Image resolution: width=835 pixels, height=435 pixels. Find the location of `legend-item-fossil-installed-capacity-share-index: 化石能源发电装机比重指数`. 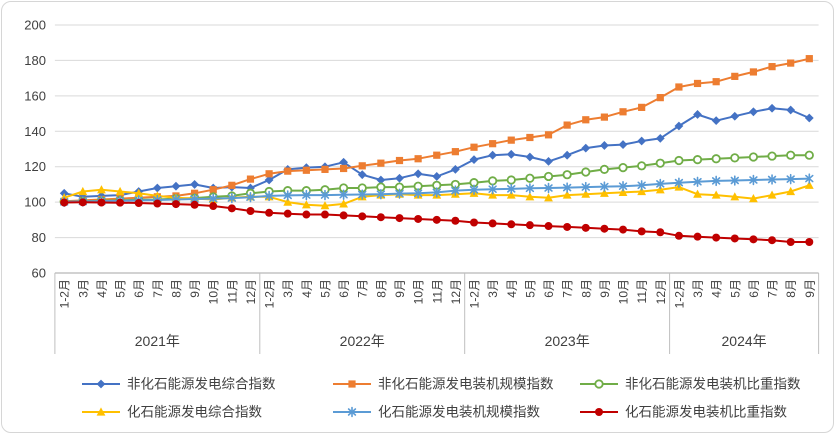

legend-item-fossil-installed-capacity-share-index: 化石能源发电装机比重指数 is located at coordinates (683, 412).